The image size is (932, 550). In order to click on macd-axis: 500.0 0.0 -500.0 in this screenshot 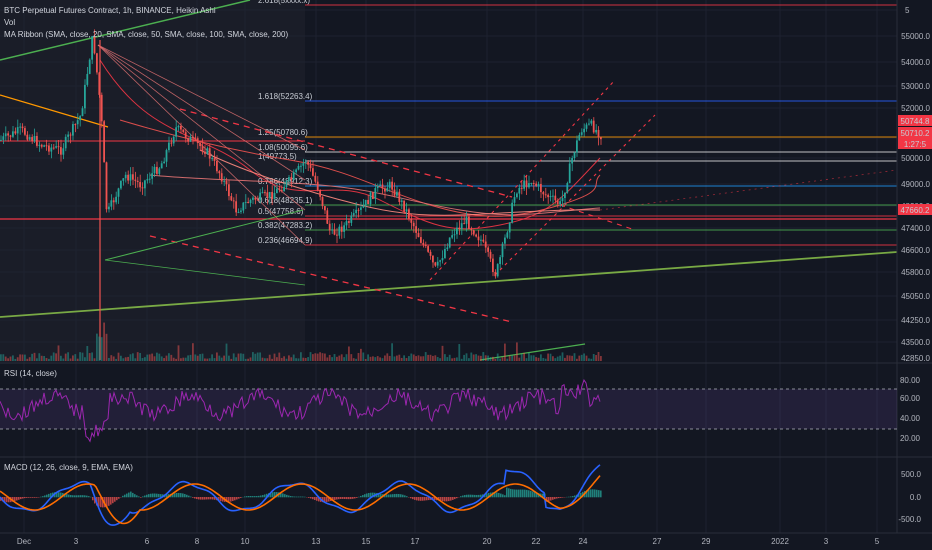, I will do `click(909, 497)`.